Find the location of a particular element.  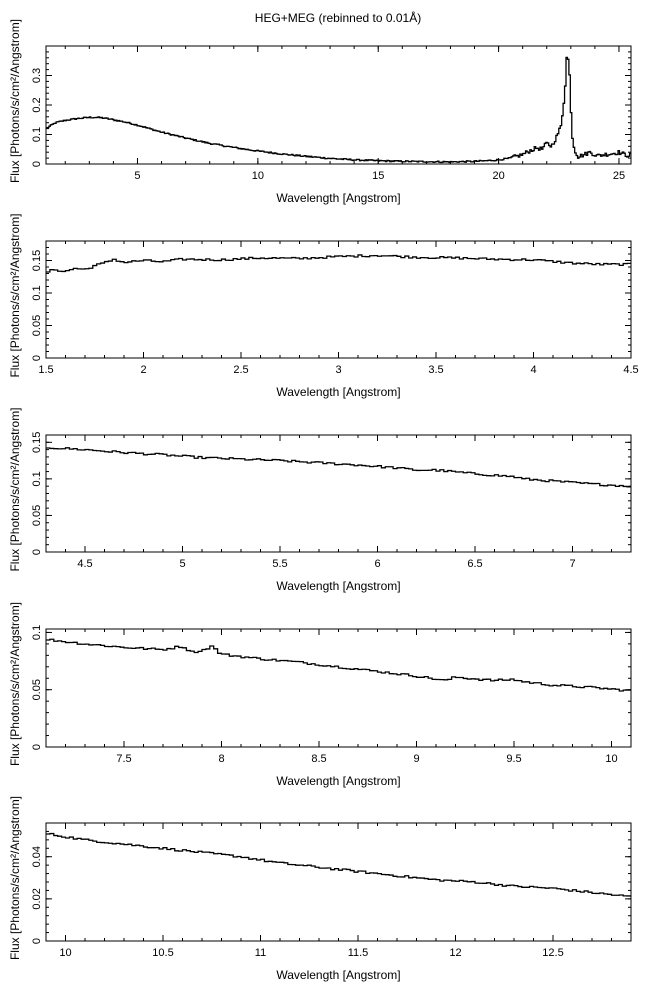

x-tick-label: 2.5 is located at coordinates (240, 370).